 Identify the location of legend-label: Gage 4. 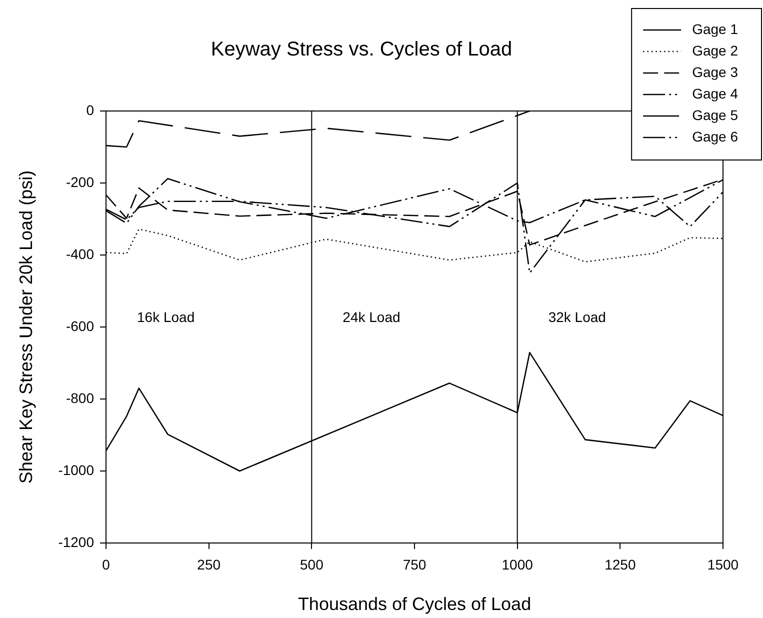
(715, 93).